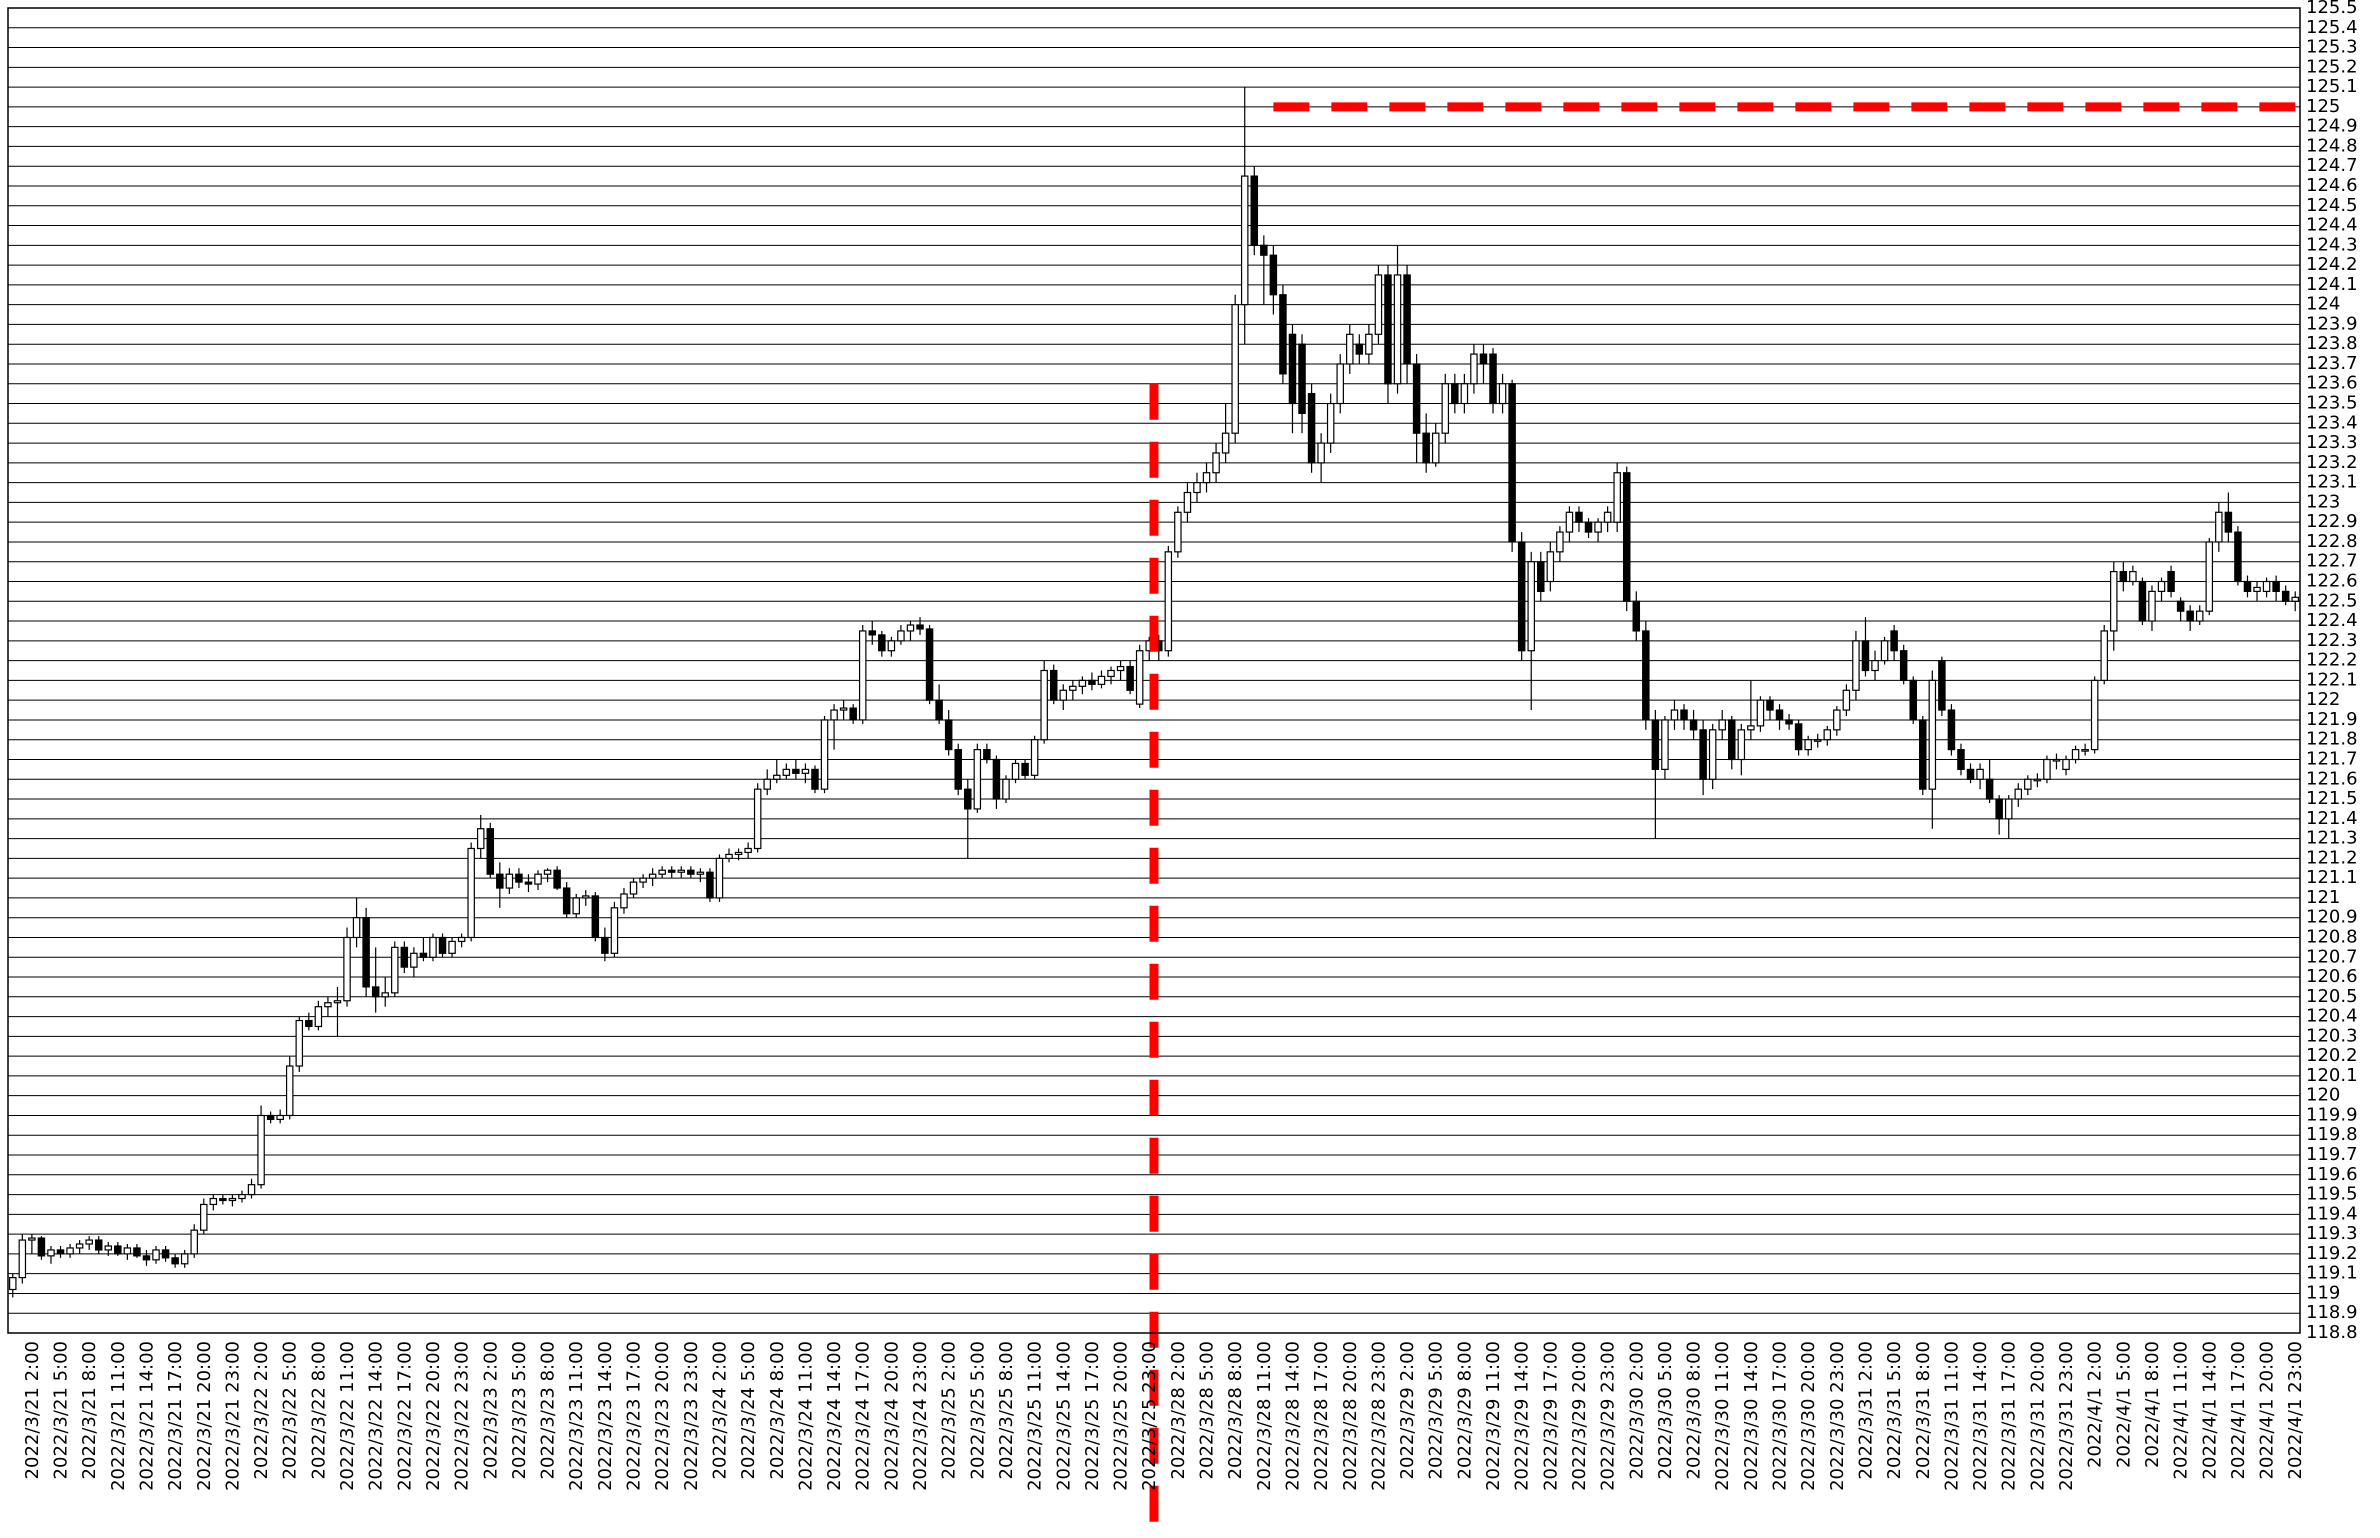 The height and width of the screenshot is (1538, 2380). I want to click on x-tick-label: 2022/3/22 2:00, so click(261, 1410).